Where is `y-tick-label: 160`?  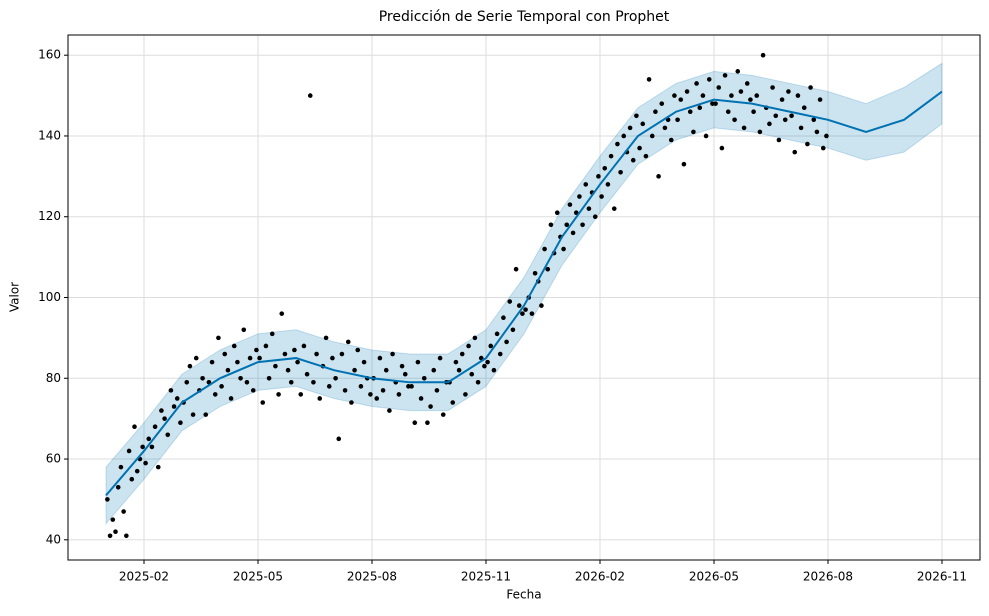 y-tick-label: 160 is located at coordinates (49, 55).